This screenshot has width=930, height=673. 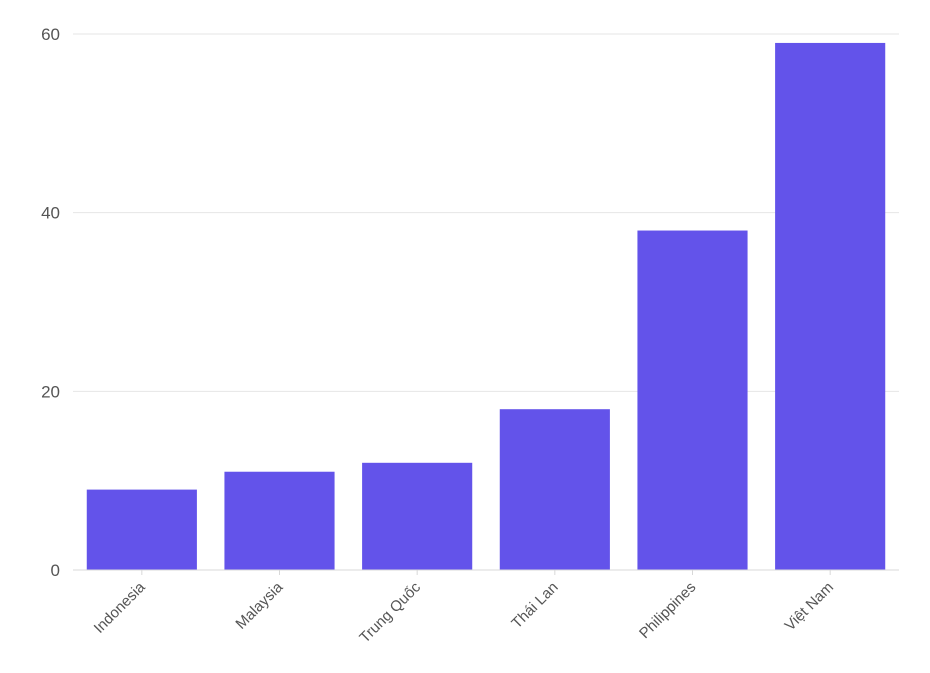 I want to click on x-tick-label: Thái Lan, so click(x=534, y=605).